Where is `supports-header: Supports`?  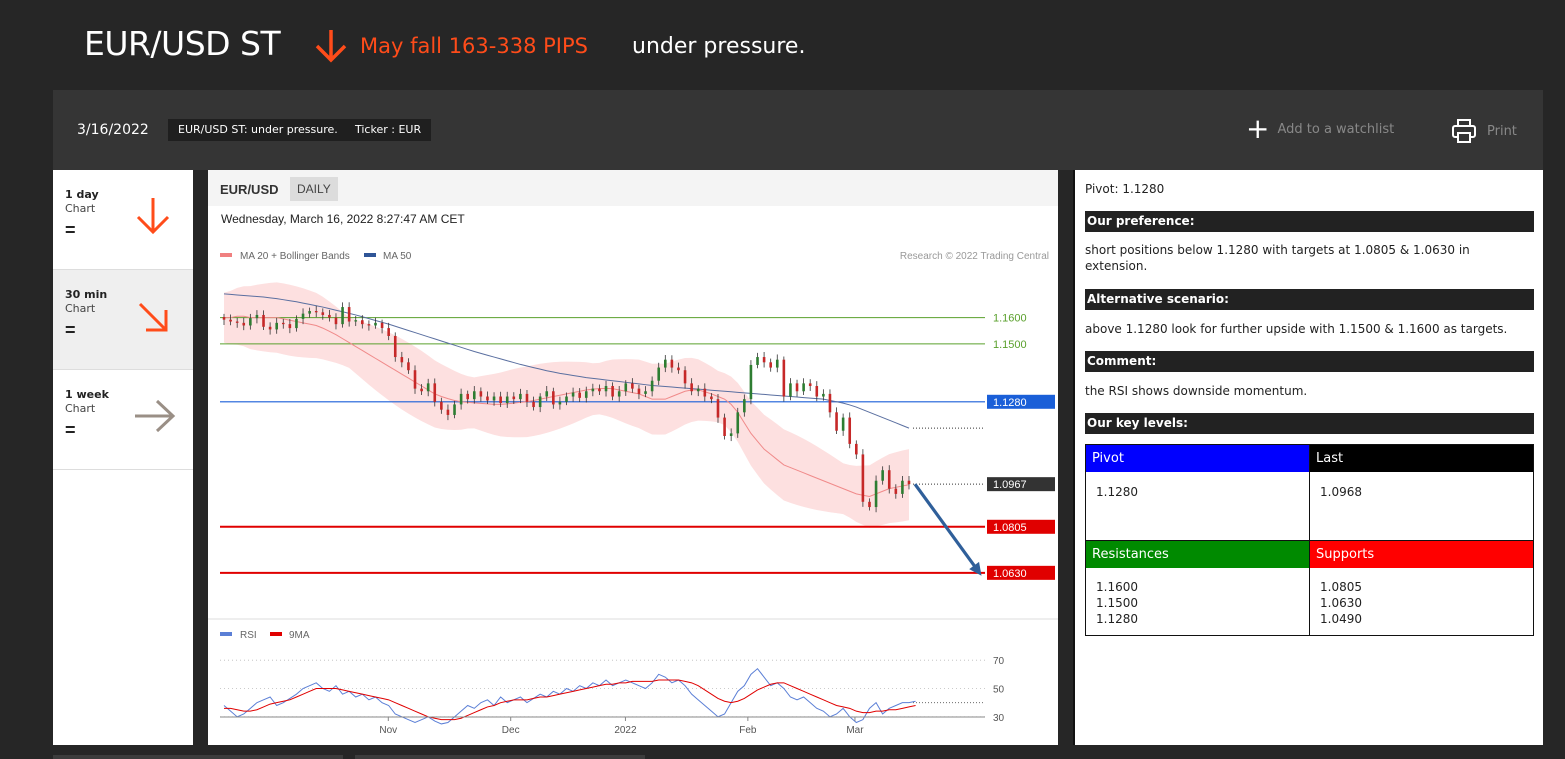 supports-header: Supports is located at coordinates (1421, 554).